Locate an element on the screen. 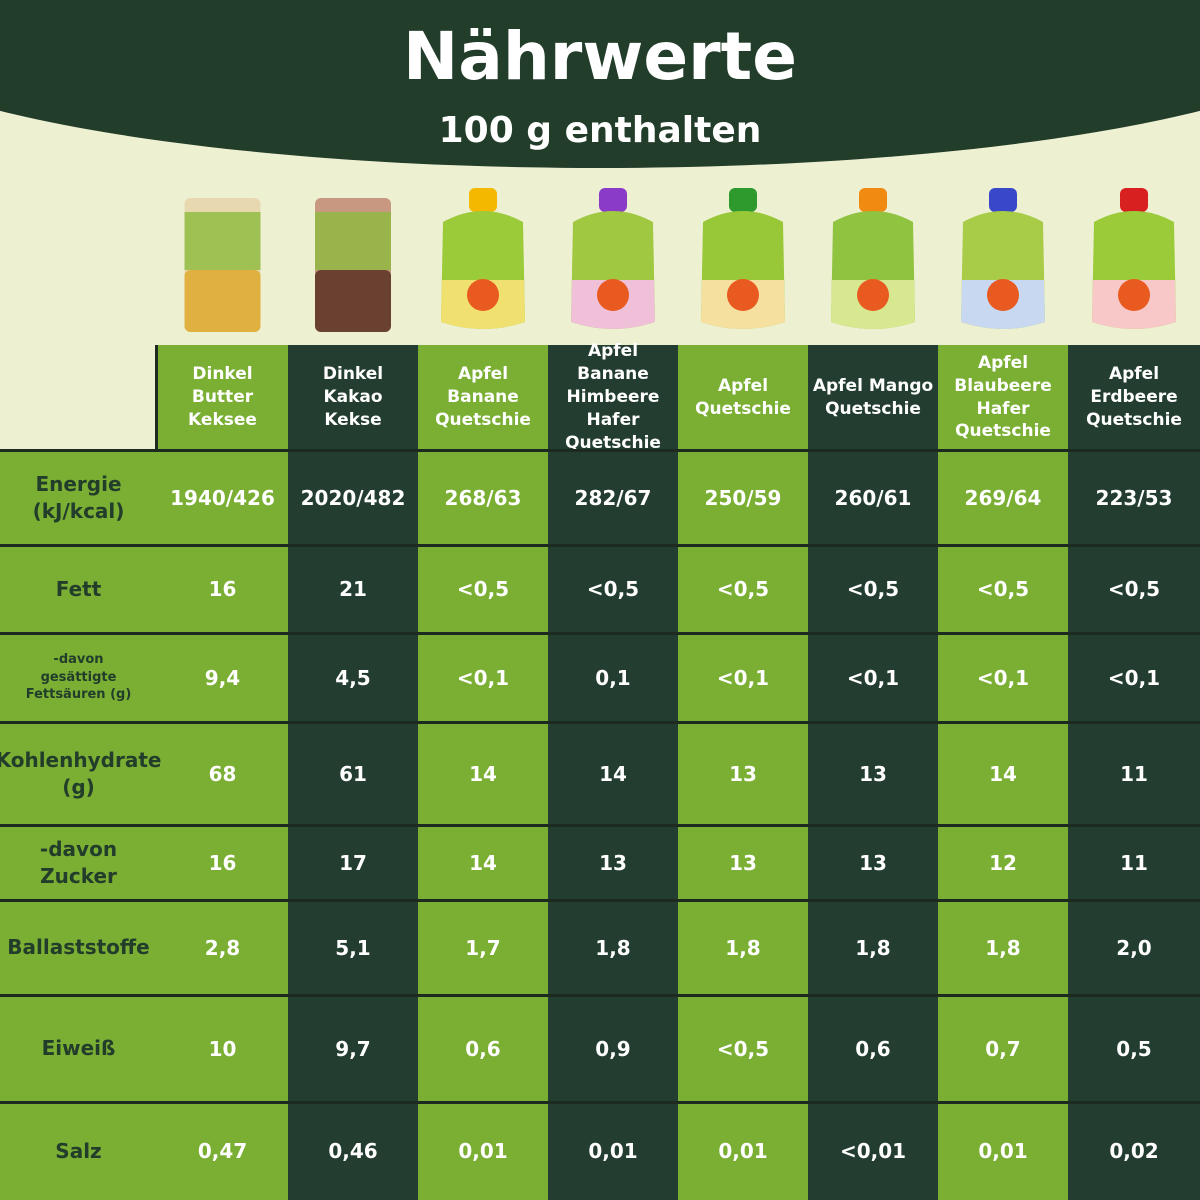 The height and width of the screenshot is (1200, 1200). cell-value: 2,8 is located at coordinates (222, 947).